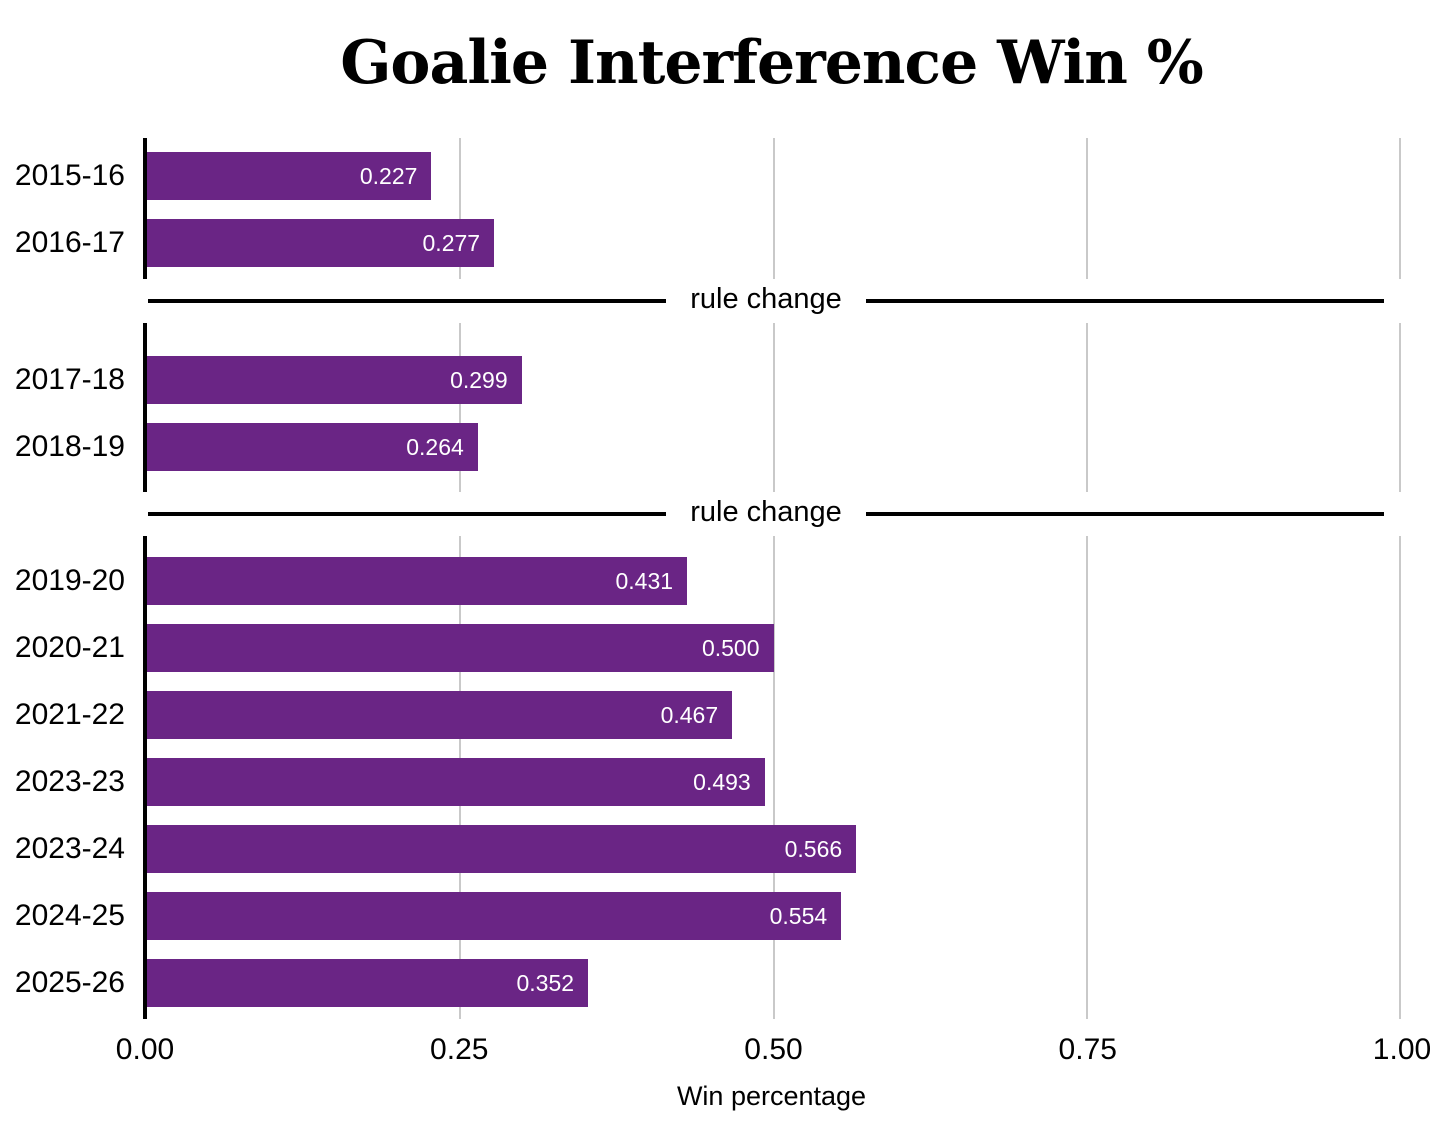  I want to click on bar-value-label: 0.500, so click(730, 647).